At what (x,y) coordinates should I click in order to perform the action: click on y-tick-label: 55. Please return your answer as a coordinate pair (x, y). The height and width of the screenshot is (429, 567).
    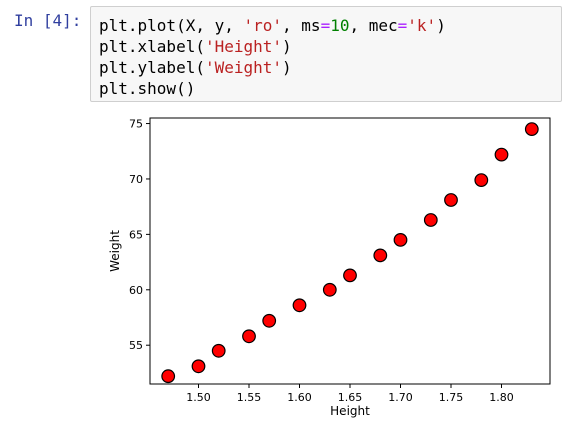
    Looking at the image, I should click on (136, 345).